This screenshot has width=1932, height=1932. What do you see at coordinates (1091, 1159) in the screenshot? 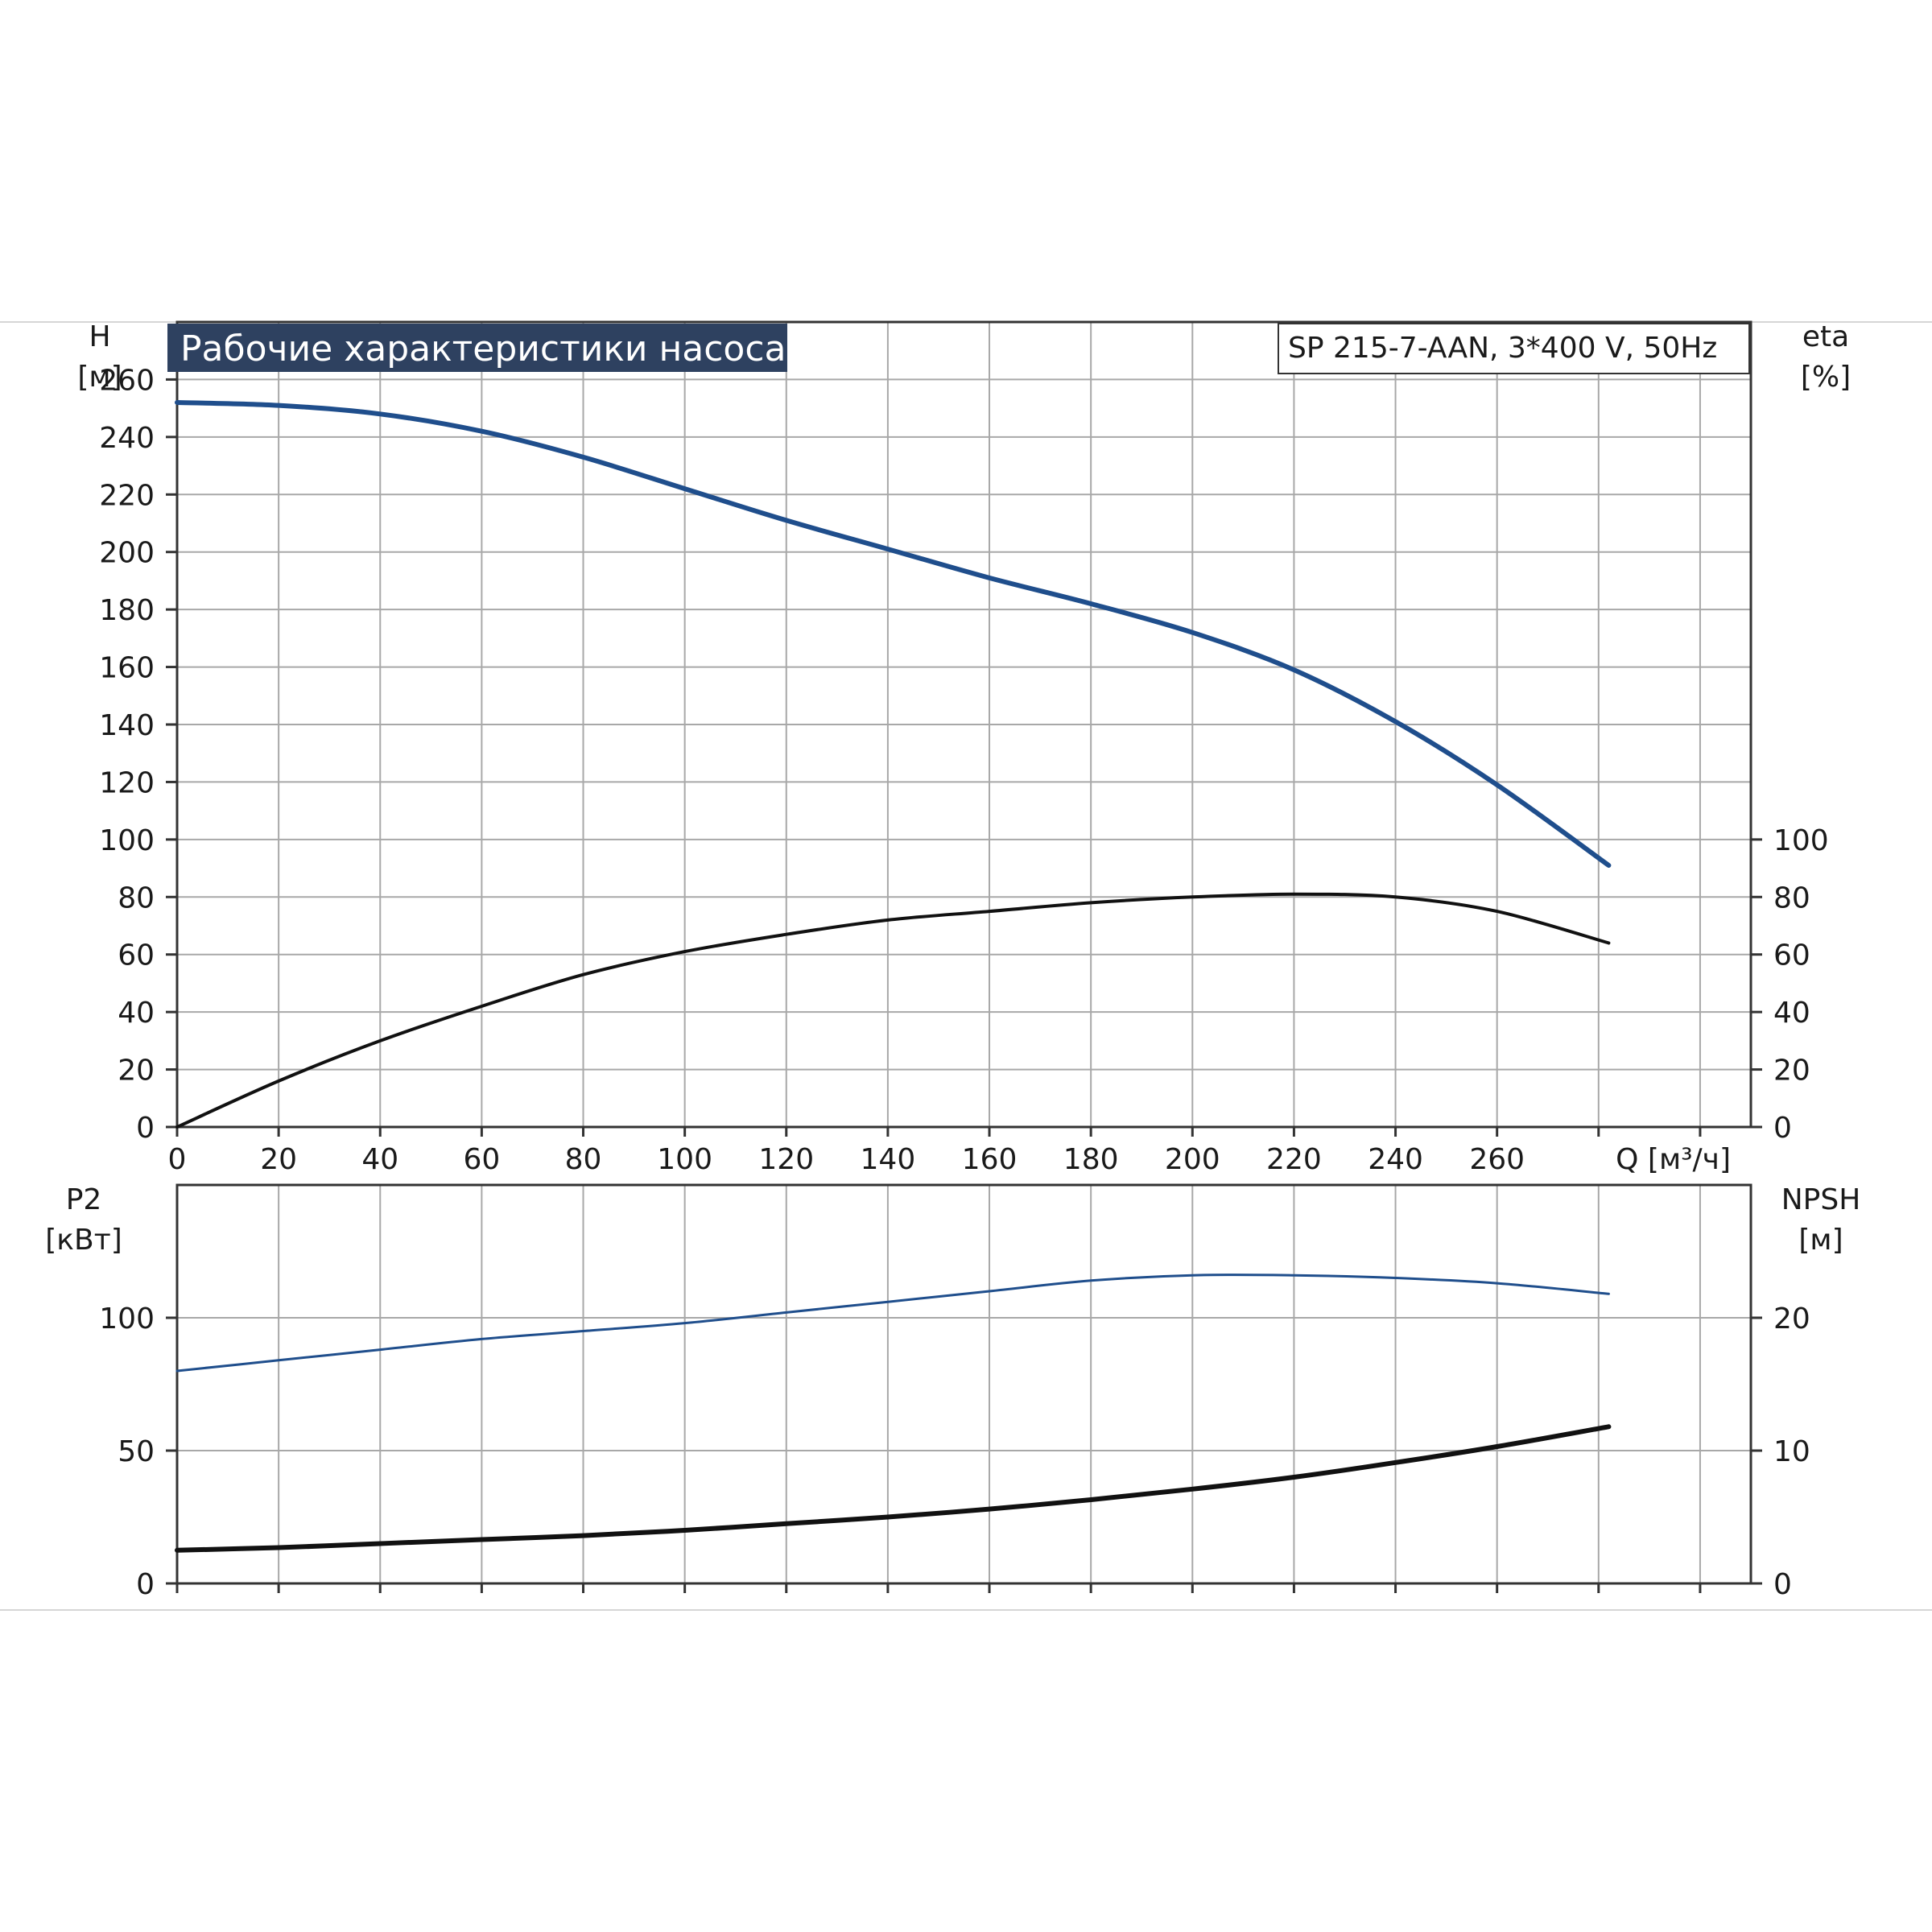
I see `upper-x-tick-label: 180` at bounding box center [1091, 1159].